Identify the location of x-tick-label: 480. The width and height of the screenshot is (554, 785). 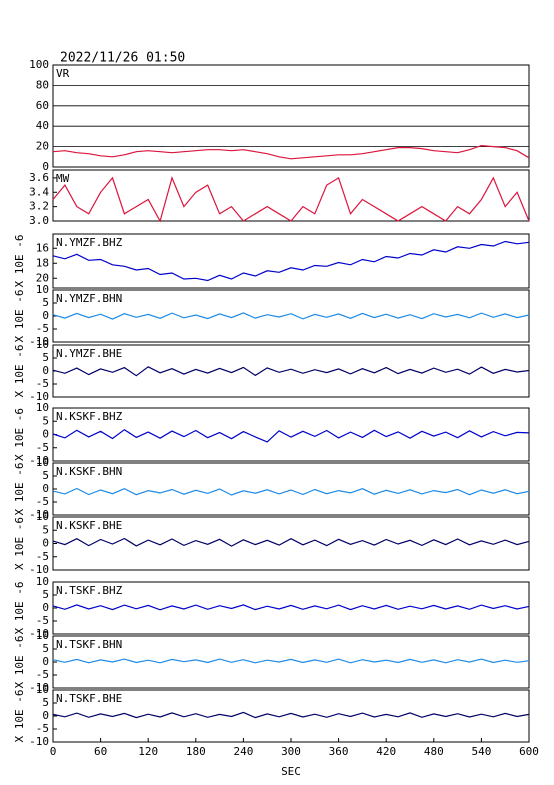
(434, 751).